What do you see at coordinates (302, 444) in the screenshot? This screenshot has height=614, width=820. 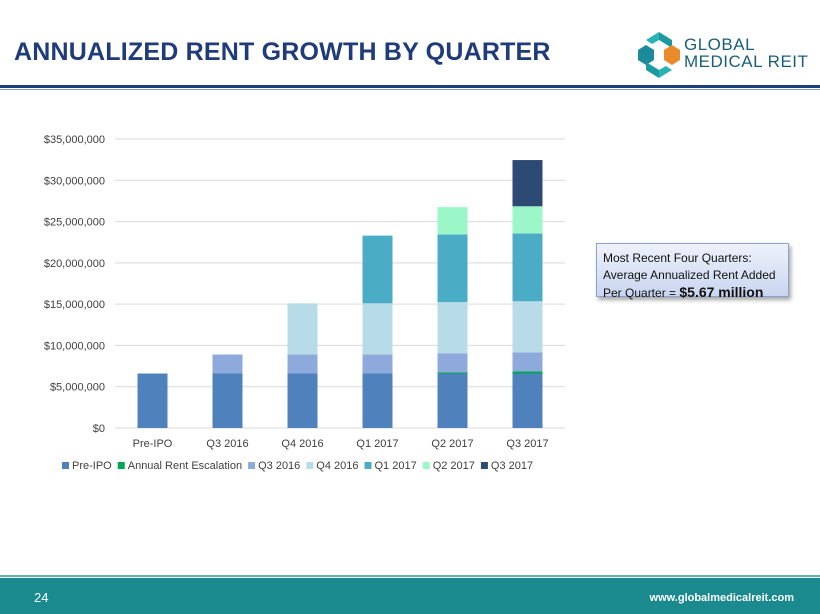 I see `x-tick-label: Q4 2016` at bounding box center [302, 444].